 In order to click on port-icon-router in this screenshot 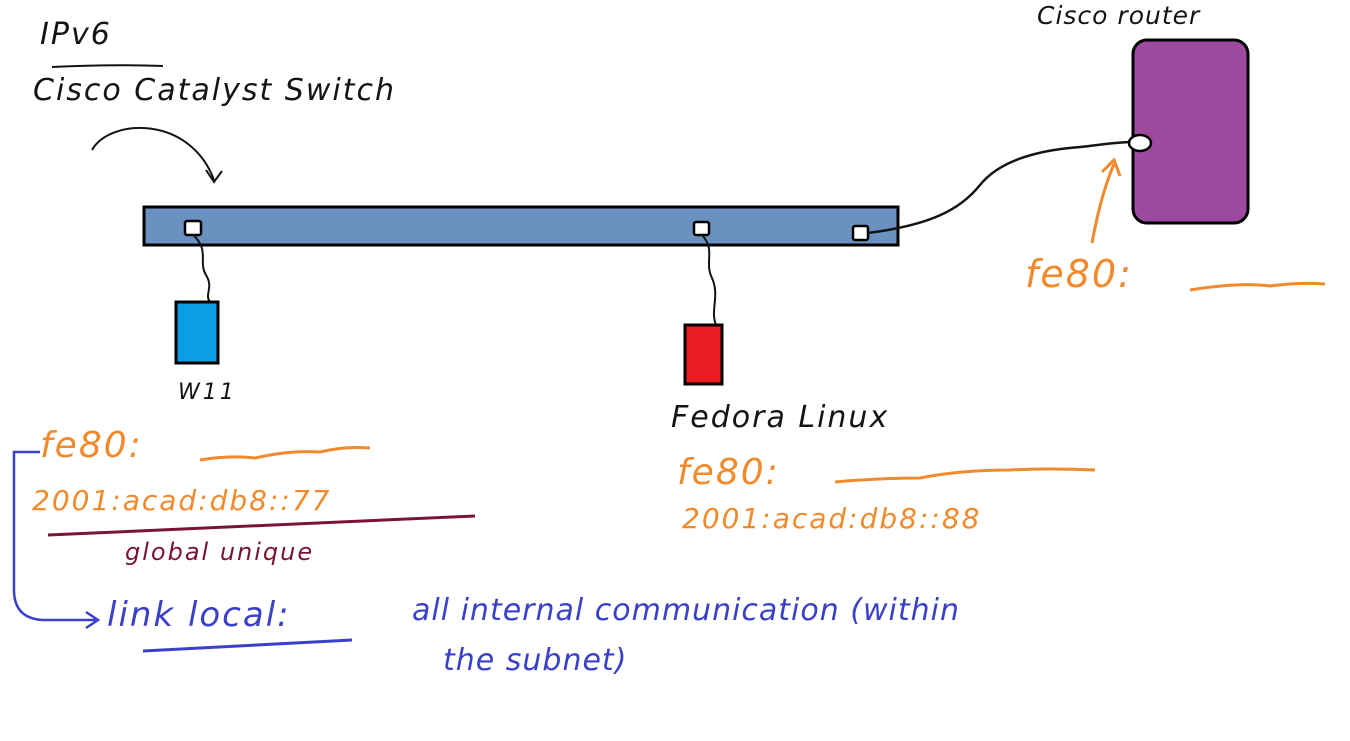, I will do `click(860, 233)`.